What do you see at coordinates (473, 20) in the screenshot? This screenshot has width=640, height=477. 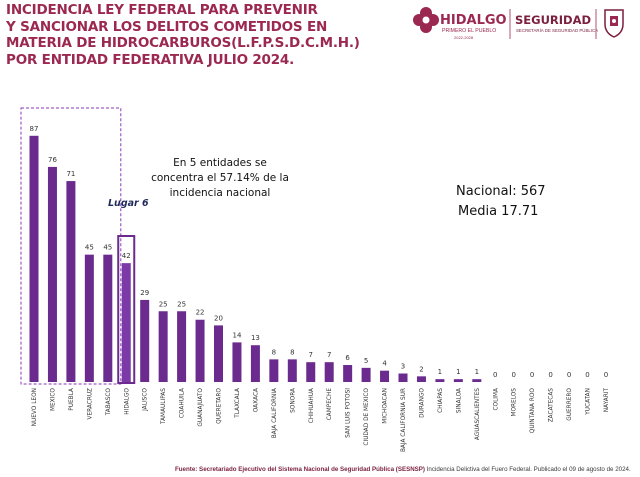 I see `hidalgo-logo-text: HIDALGO` at bounding box center [473, 20].